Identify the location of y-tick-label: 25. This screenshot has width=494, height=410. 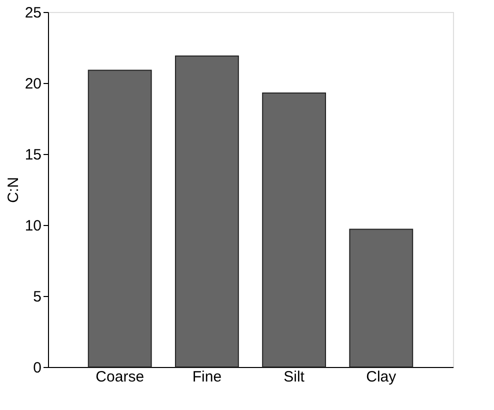
(33, 13).